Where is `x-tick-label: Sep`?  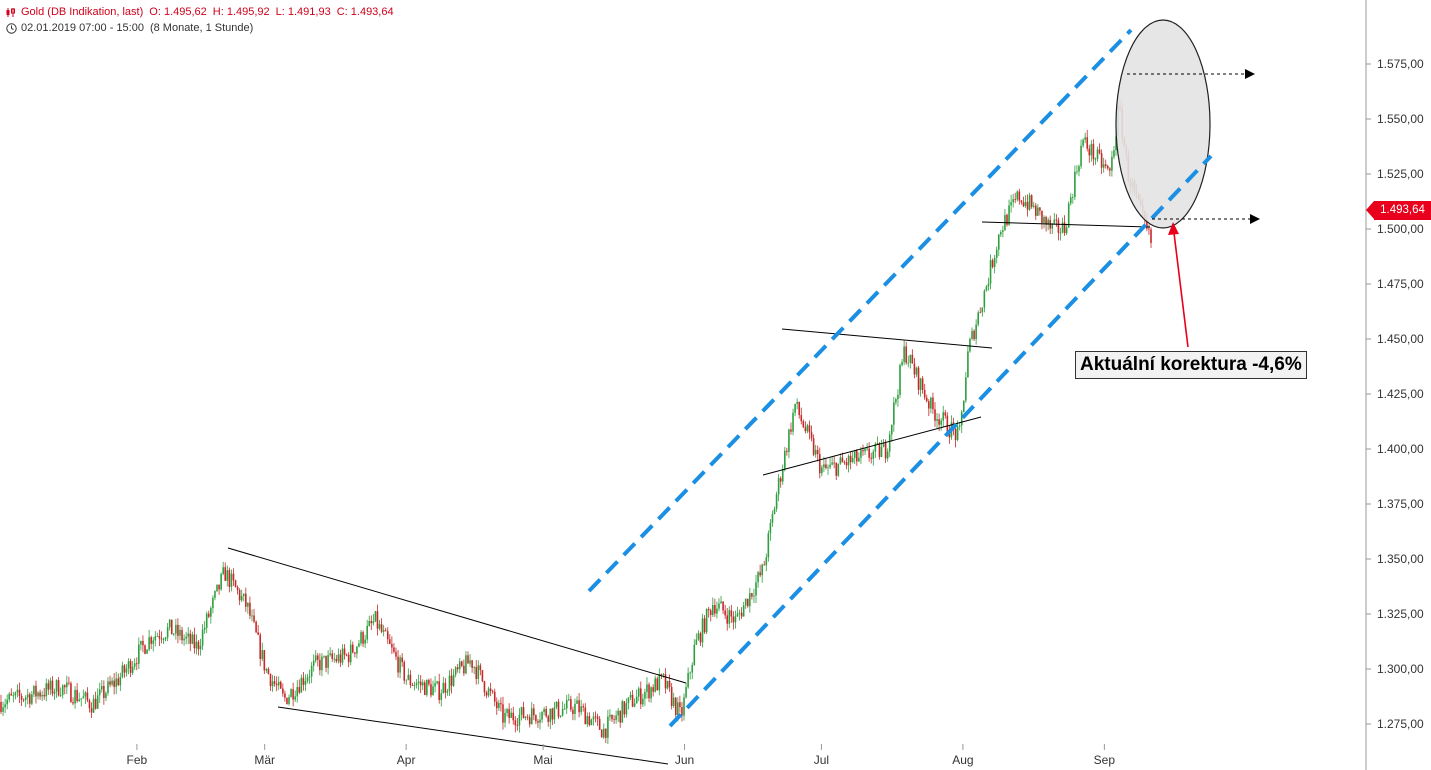
x-tick-label: Sep is located at coordinates (1105, 760).